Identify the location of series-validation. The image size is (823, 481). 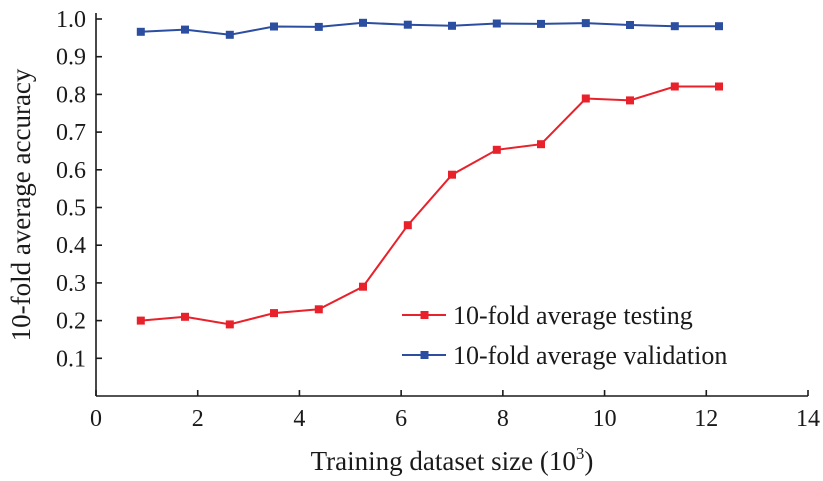
(429, 28).